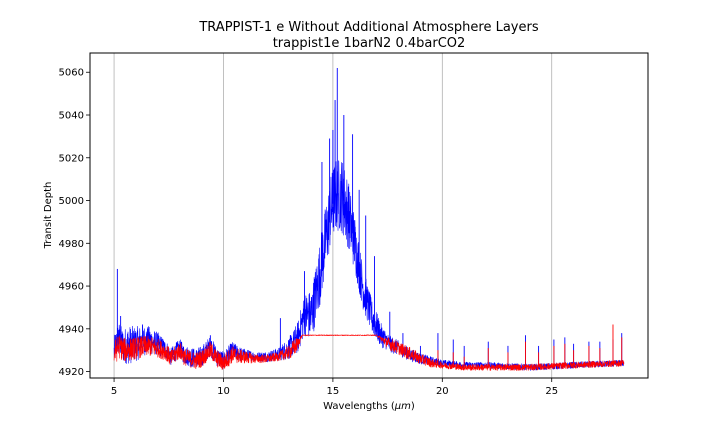  Describe the element at coordinates (48, 216) in the screenshot. I see `y-axis-label: Transit Depth` at that location.